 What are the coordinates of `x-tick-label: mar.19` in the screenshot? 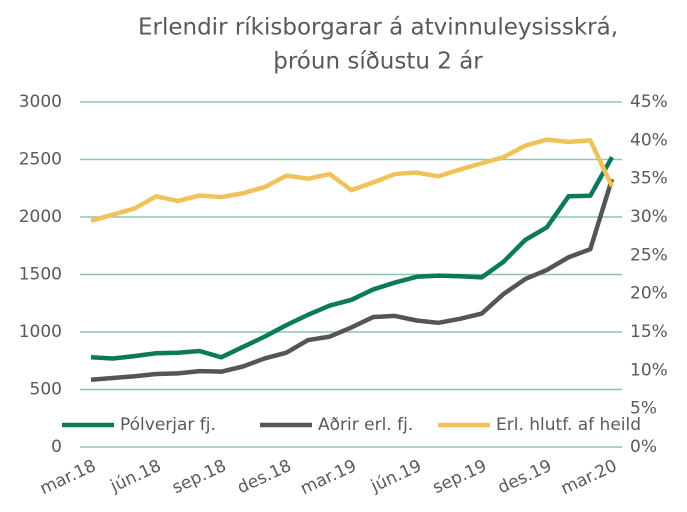 It's located at (328, 477).